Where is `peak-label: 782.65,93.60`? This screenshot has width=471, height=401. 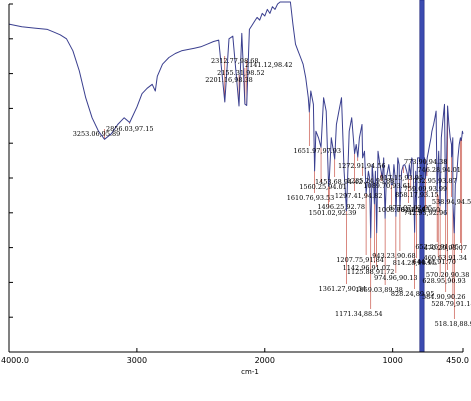
peak-label: 782.65,93.60 is located at coordinates (418, 210).